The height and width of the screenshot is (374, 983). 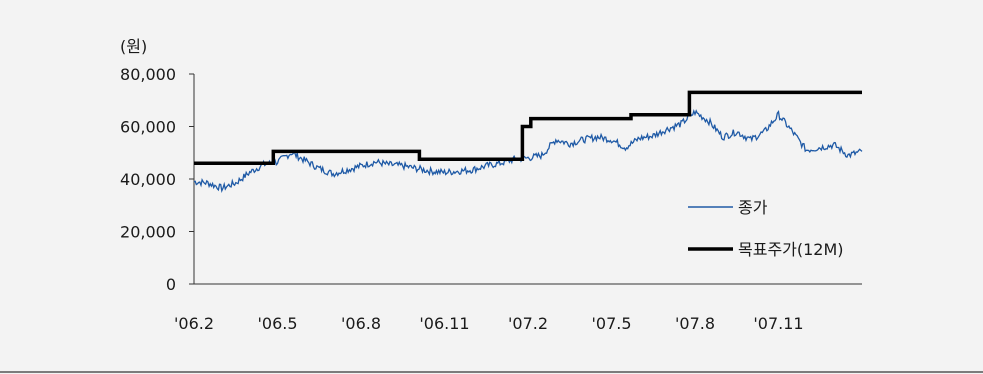 What do you see at coordinates (133, 46) in the screenshot?
I see `y-unit-label: (원)` at bounding box center [133, 46].